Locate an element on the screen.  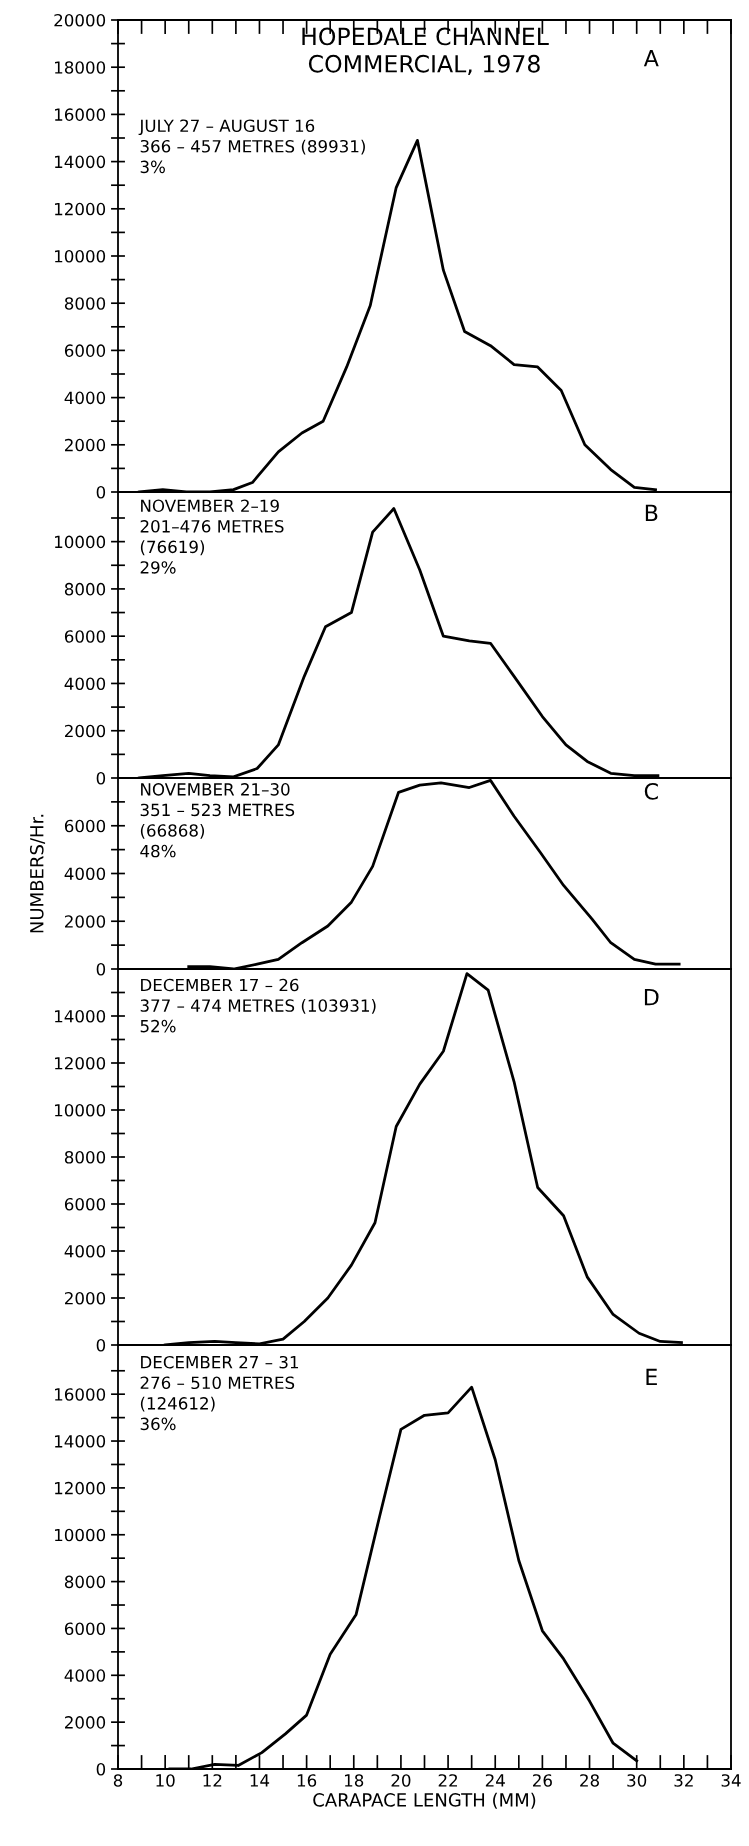
x-tick-label: 24 is located at coordinates (495, 1780).